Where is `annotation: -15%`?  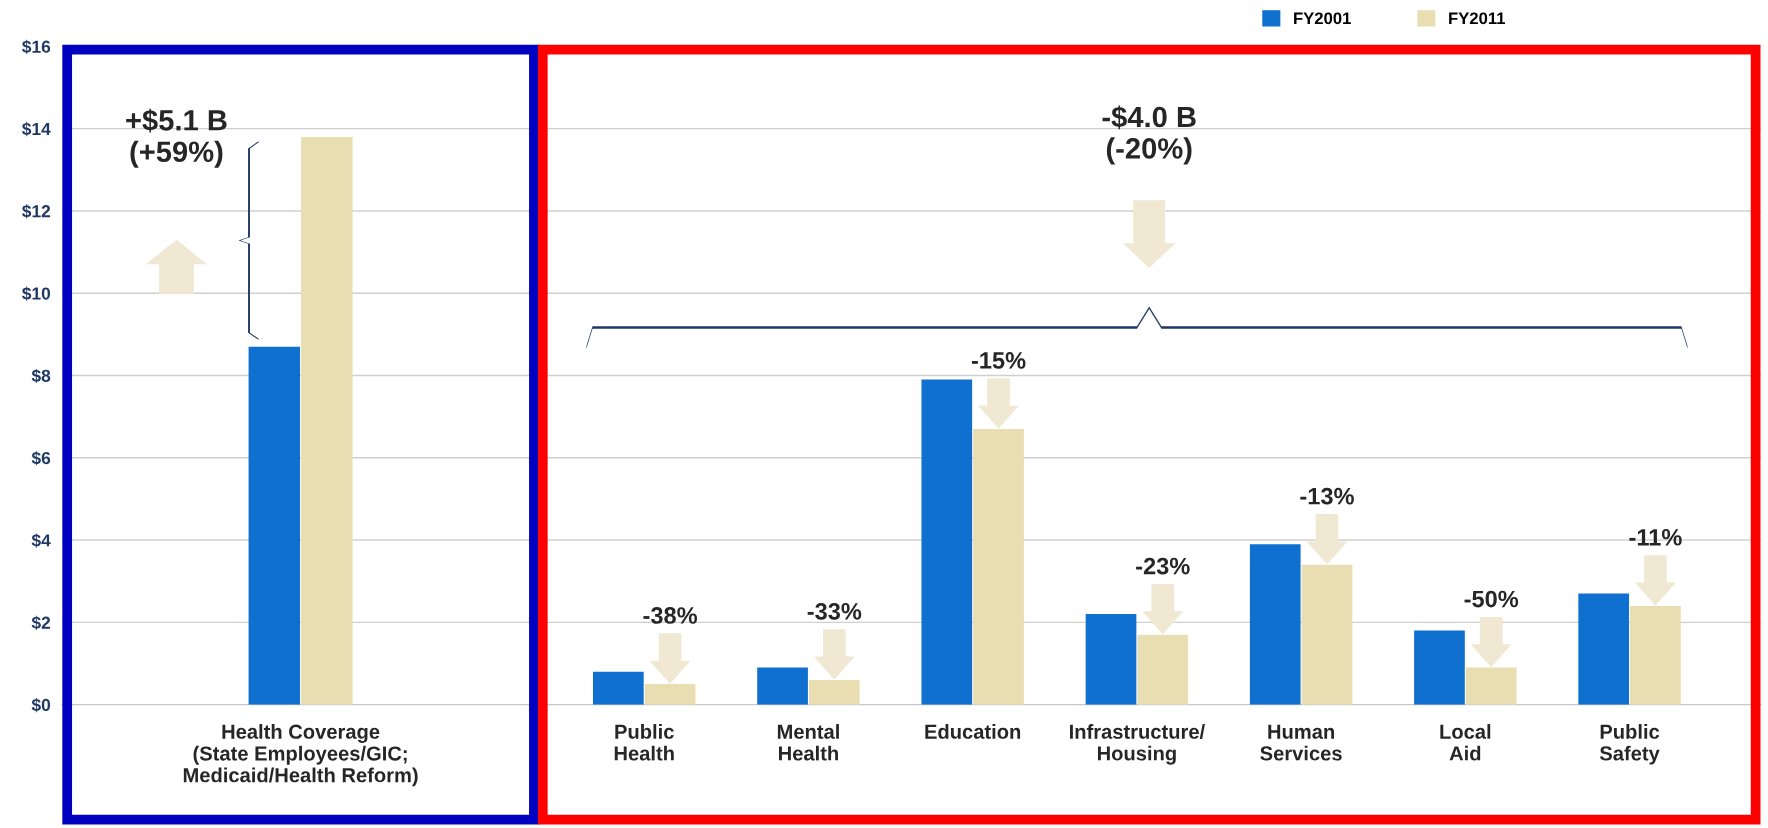 annotation: -15% is located at coordinates (998, 360).